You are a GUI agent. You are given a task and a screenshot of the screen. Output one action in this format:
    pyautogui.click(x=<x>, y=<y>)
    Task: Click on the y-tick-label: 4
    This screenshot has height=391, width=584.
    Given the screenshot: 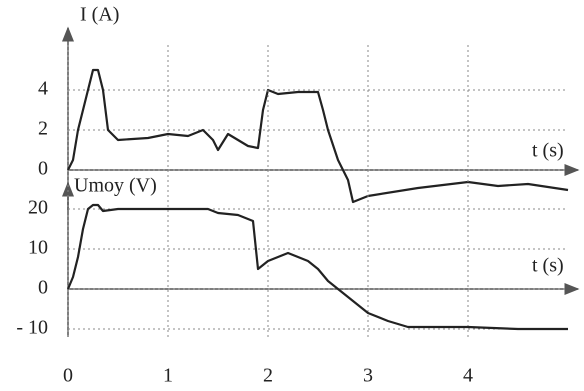 What is the action you would take?
    pyautogui.click(x=43, y=89)
    